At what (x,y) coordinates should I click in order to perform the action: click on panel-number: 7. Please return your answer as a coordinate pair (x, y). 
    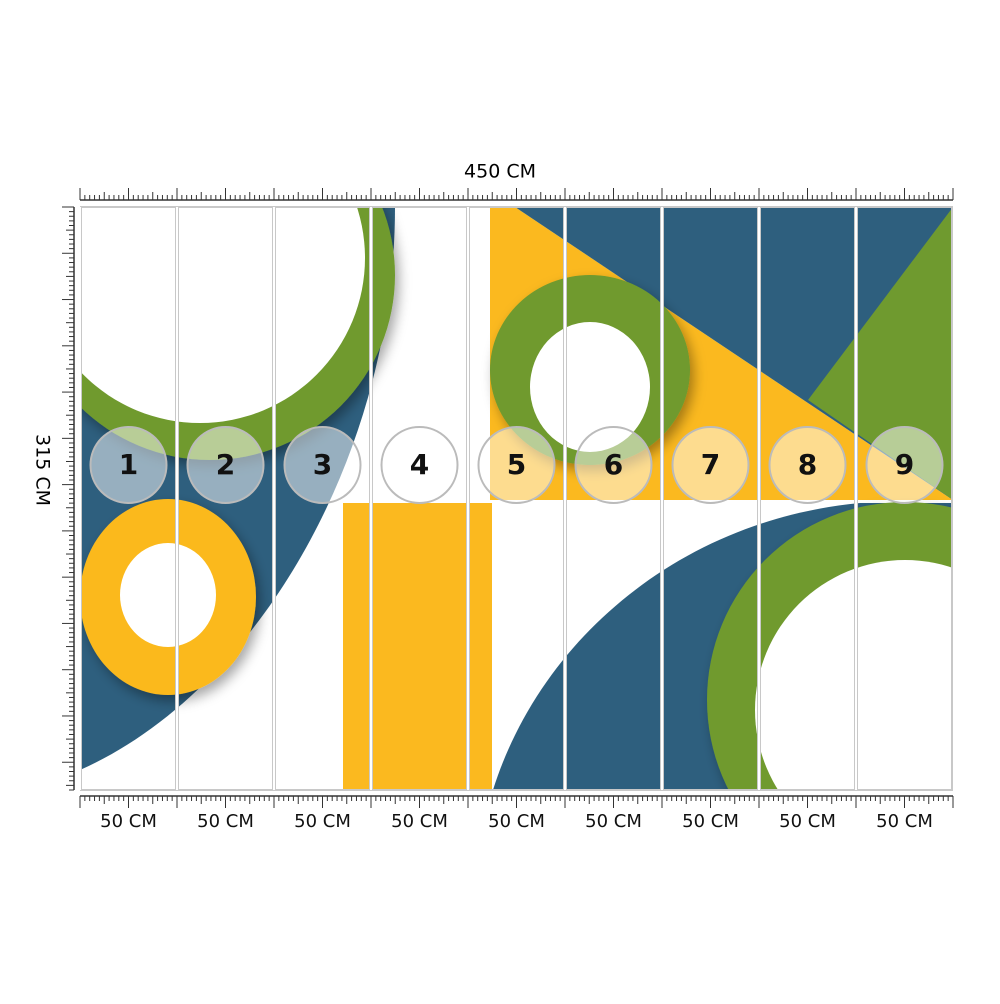
    Looking at the image, I should click on (710, 464).